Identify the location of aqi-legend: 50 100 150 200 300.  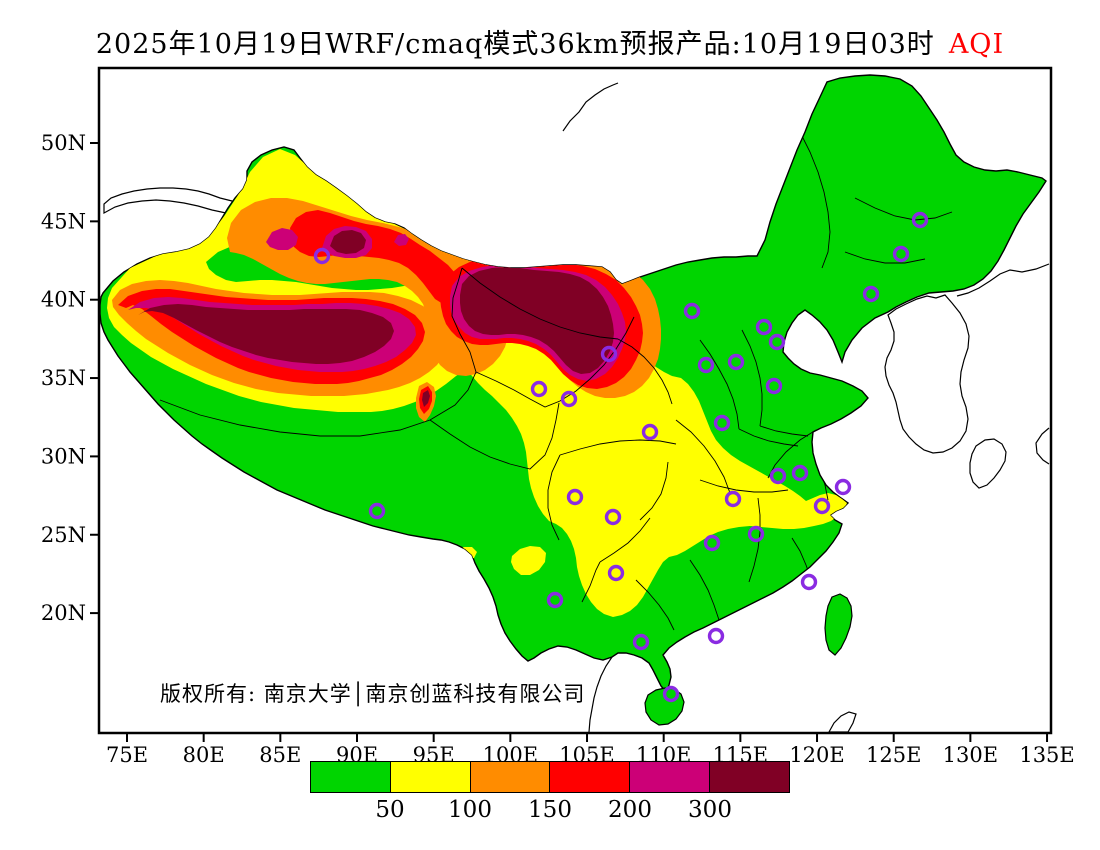
(550, 792).